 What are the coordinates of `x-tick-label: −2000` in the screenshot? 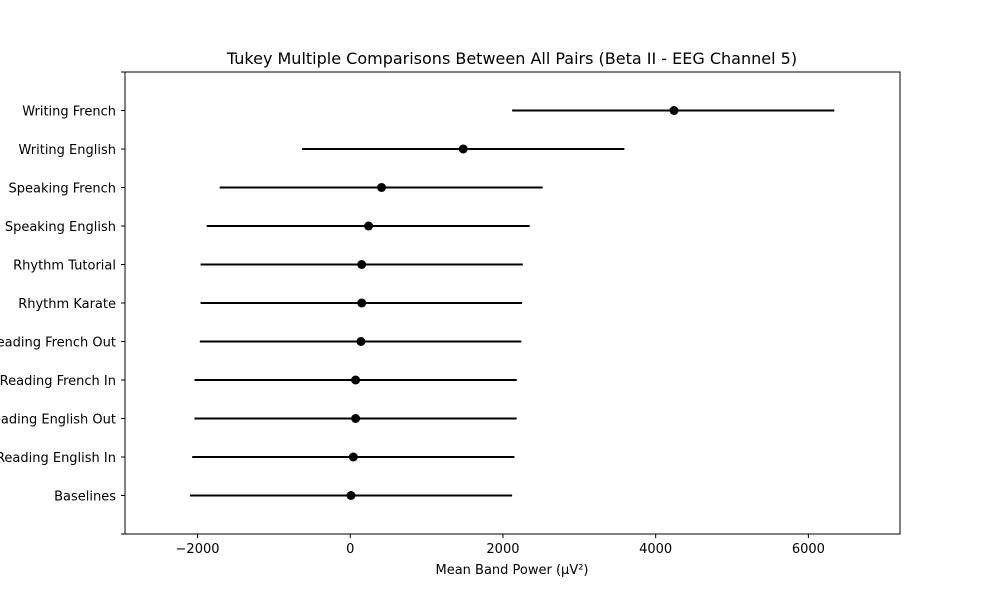 It's located at (198, 549).